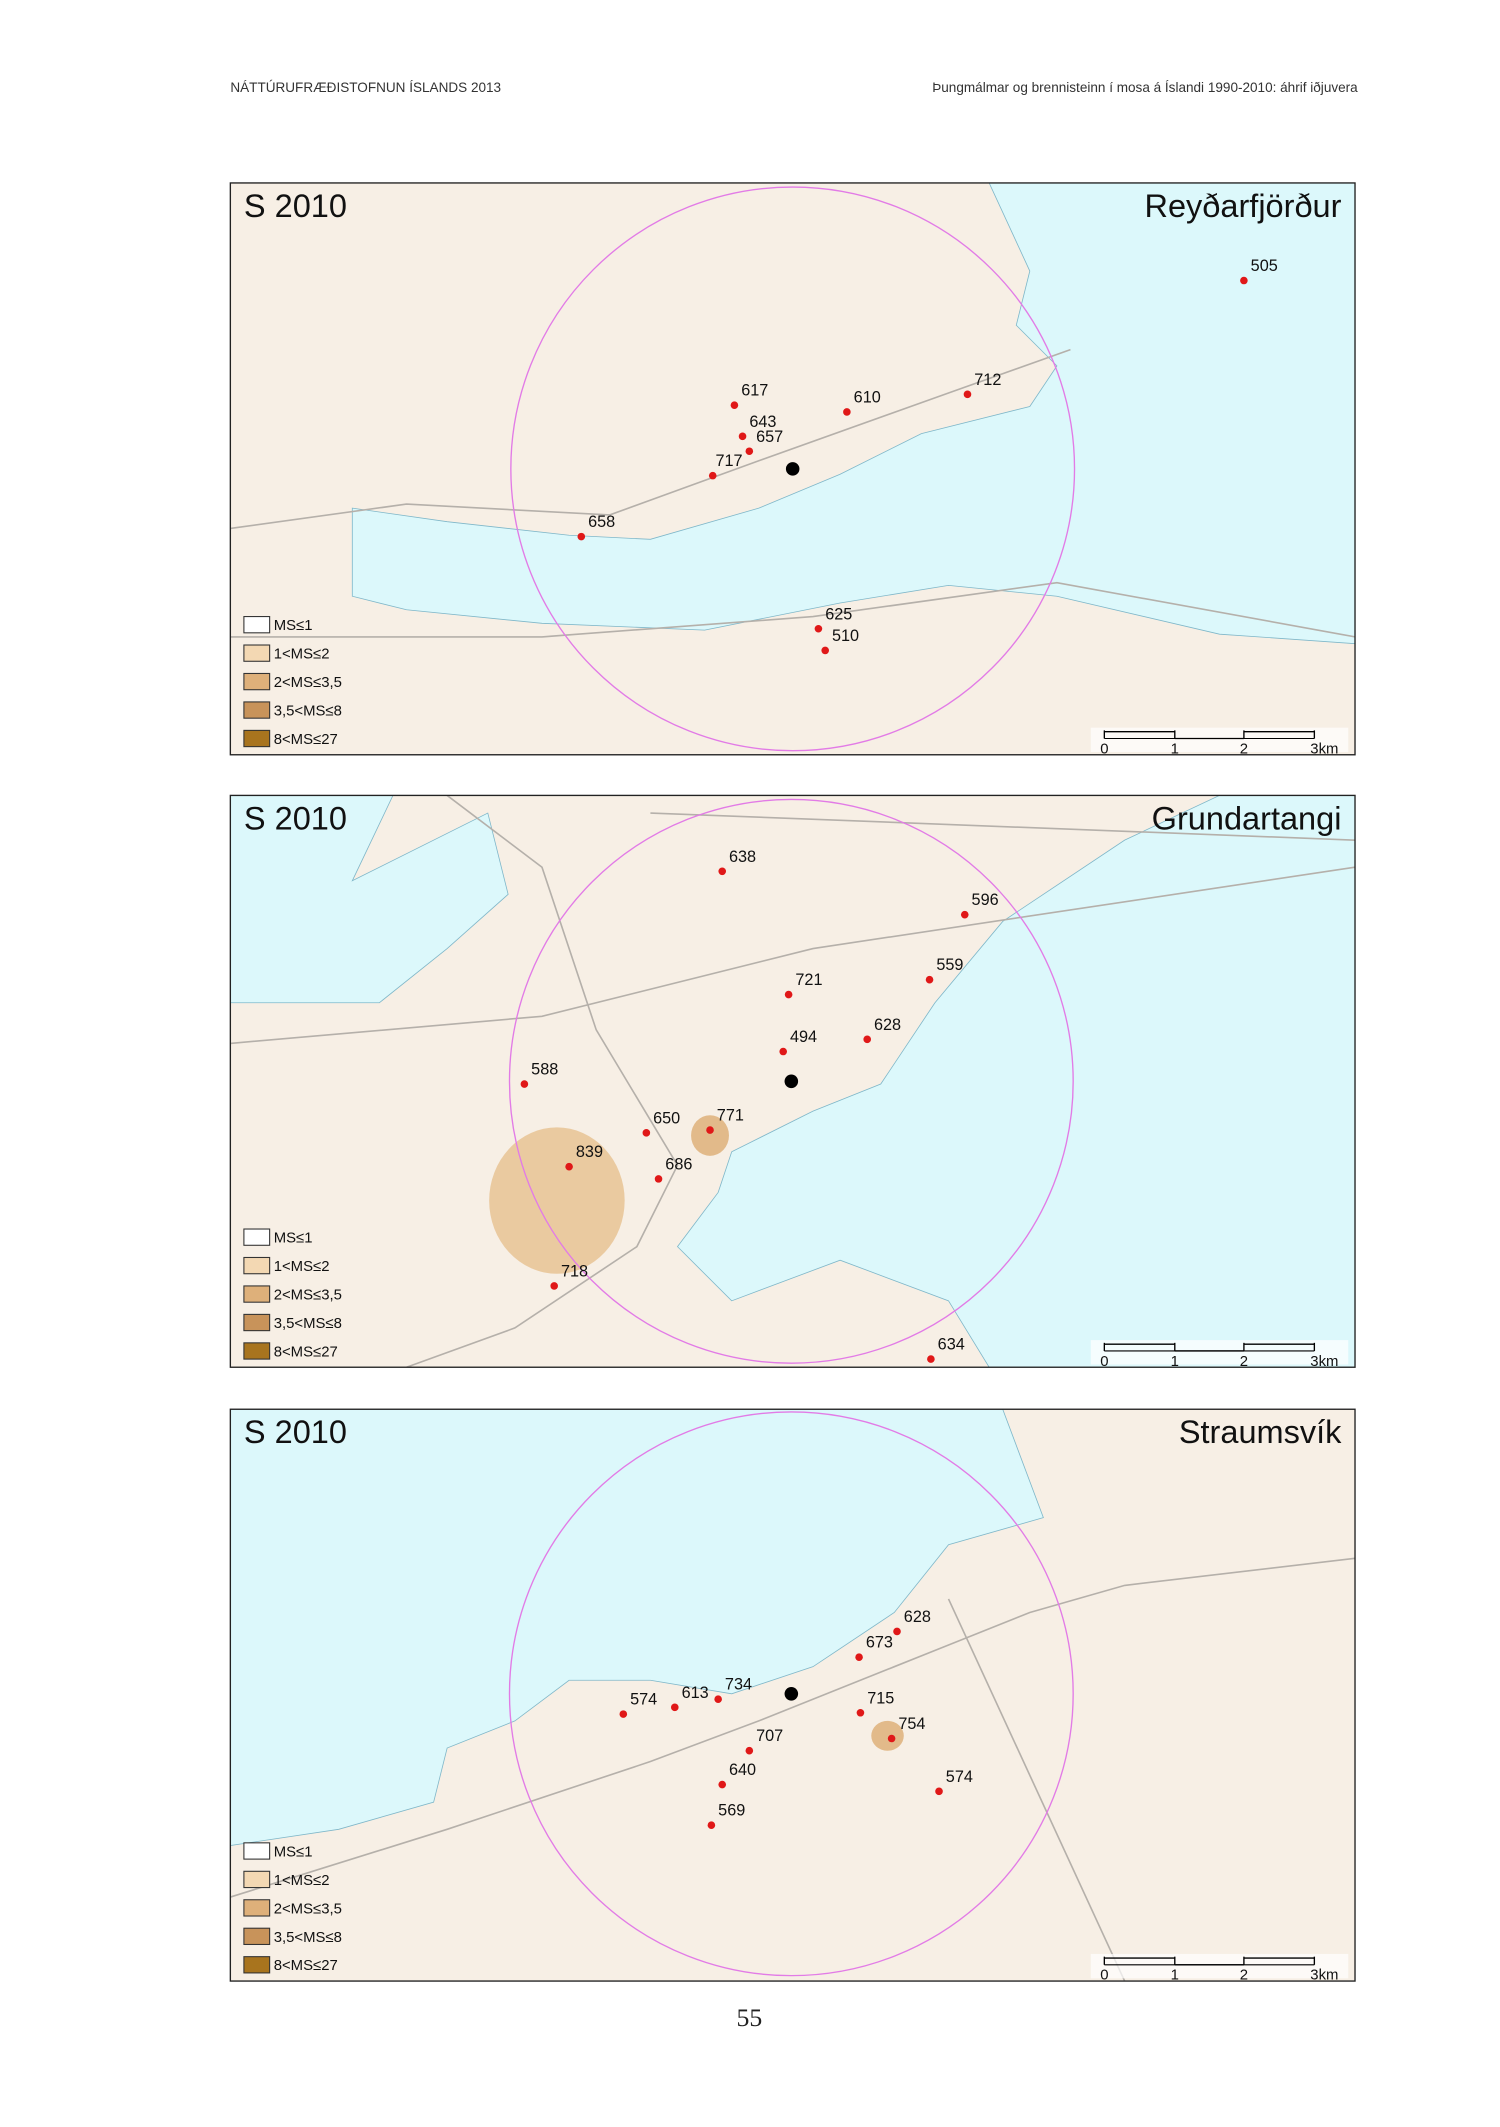 The width and height of the screenshot is (1500, 2127). Describe the element at coordinates (845, 636) in the screenshot. I see `sample-label: 510` at that location.